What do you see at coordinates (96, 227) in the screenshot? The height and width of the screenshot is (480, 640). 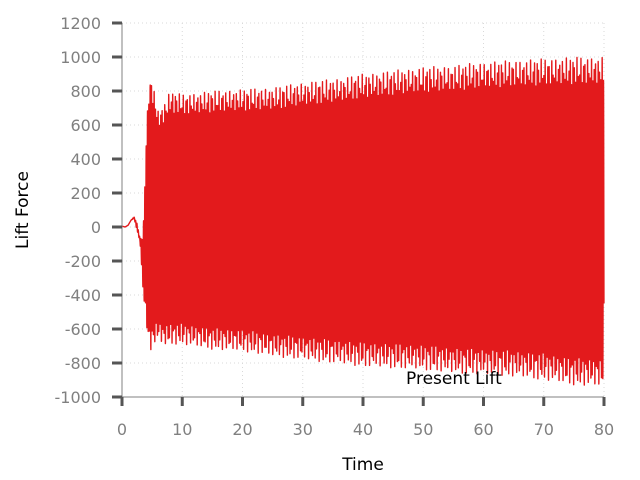 I see `y-tick-label-5: 0` at bounding box center [96, 227].